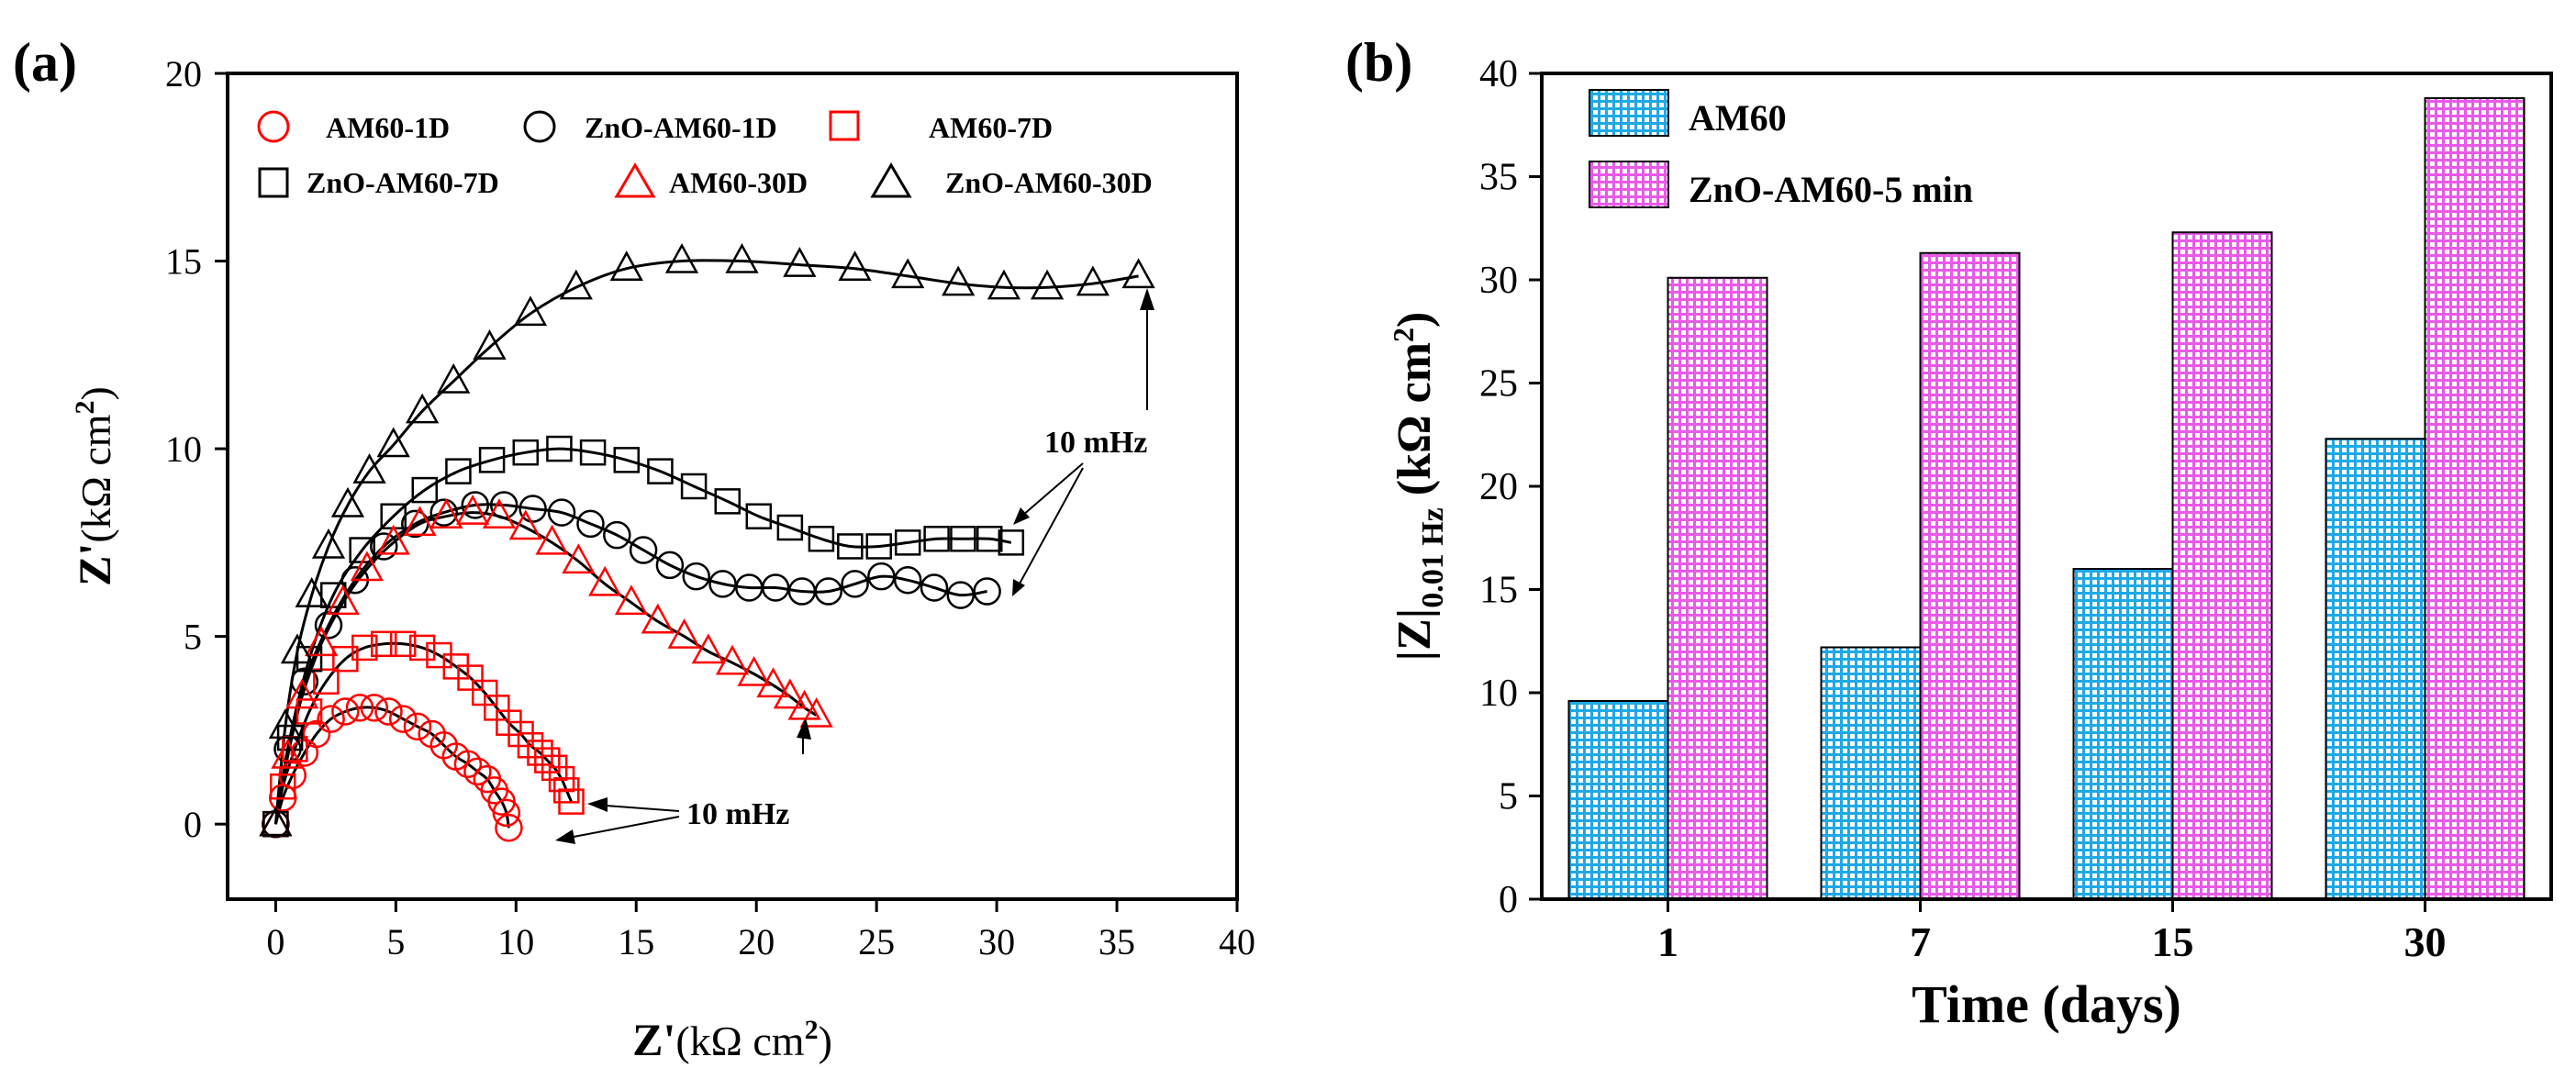 This screenshot has height=1068, width=2576. Describe the element at coordinates (1498, 74) in the screenshot. I see `y-tick-label: 40` at that location.